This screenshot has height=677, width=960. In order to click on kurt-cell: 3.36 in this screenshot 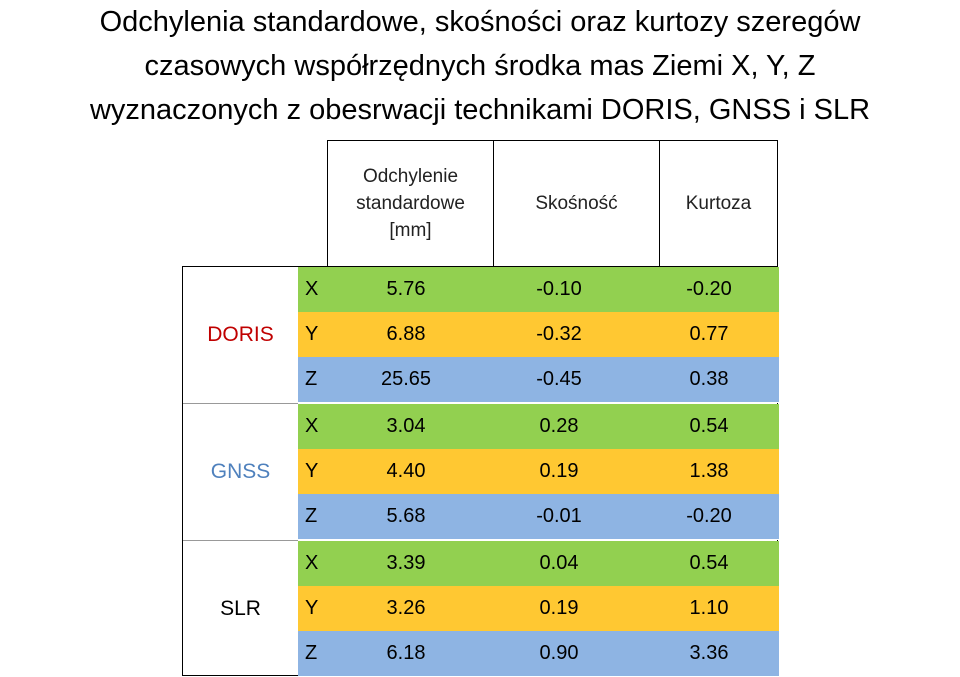, I will do `click(709, 653)`.